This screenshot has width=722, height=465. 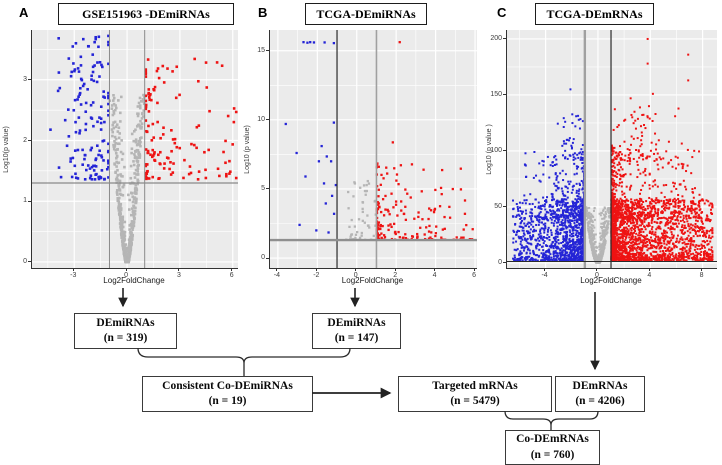 What do you see at coordinates (134, 280) in the screenshot?
I see `panel-a-x-axis-label: Log2FoldChange` at bounding box center [134, 280].